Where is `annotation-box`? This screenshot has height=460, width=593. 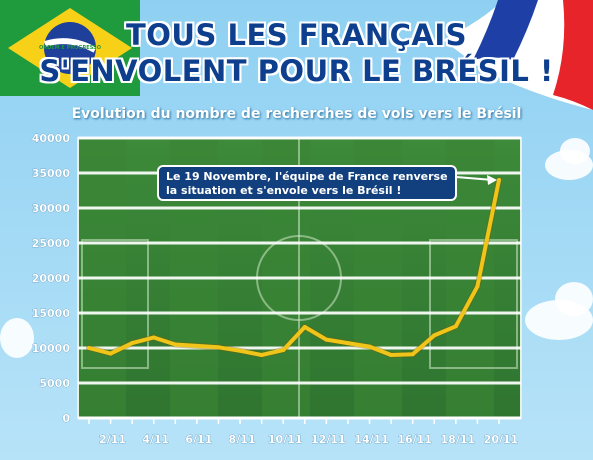
annotation-box is located at coordinates (307, 183).